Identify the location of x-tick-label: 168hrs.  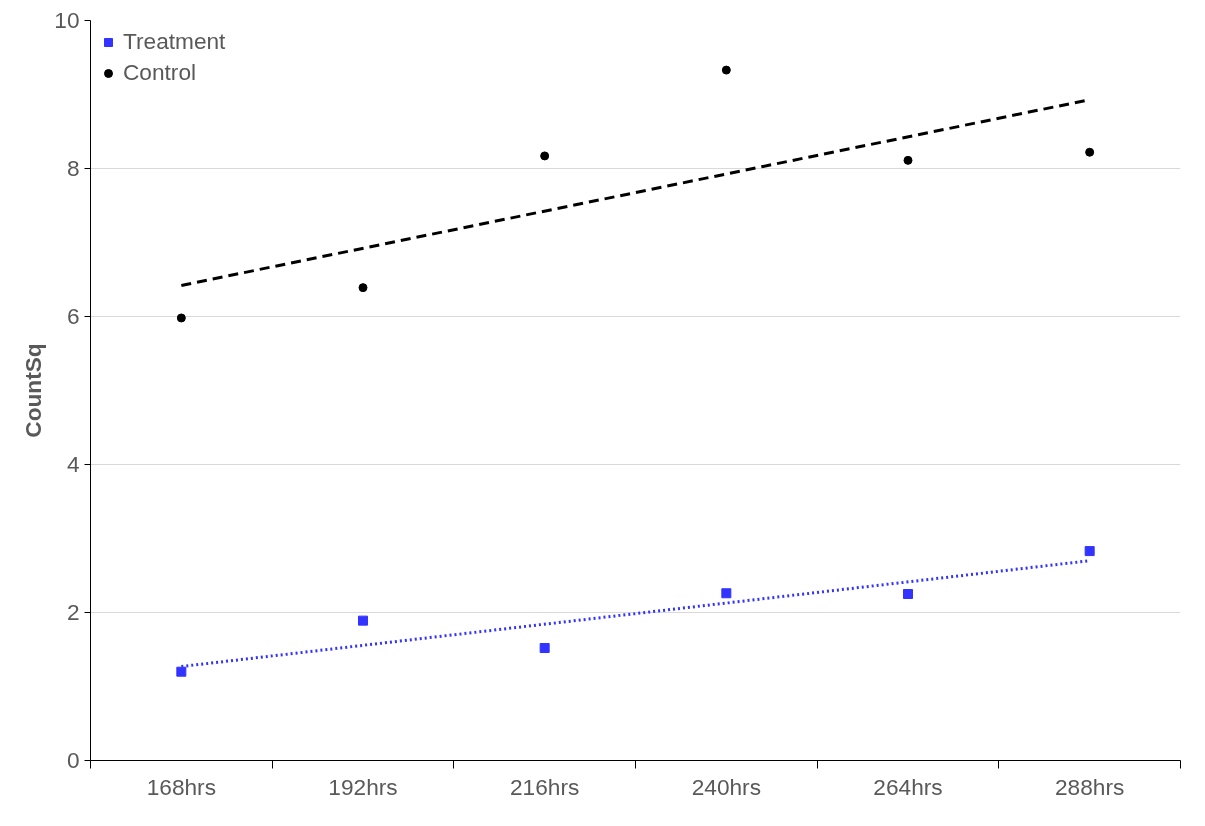
(181, 786).